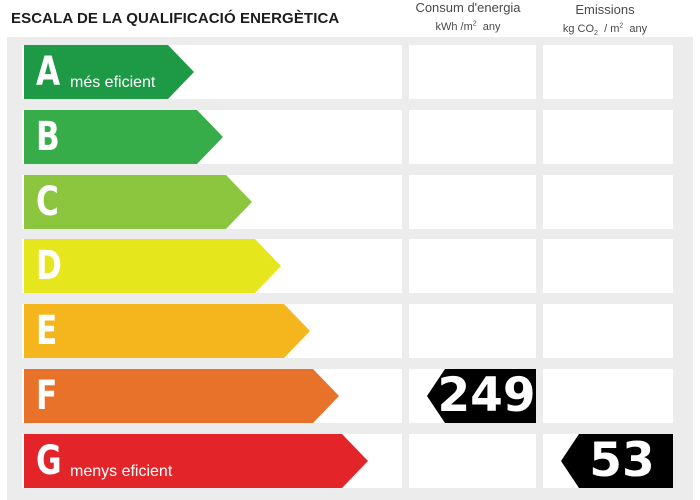 The width and height of the screenshot is (700, 500). Describe the element at coordinates (472, 266) in the screenshot. I see `consumption-cell-d` at that location.